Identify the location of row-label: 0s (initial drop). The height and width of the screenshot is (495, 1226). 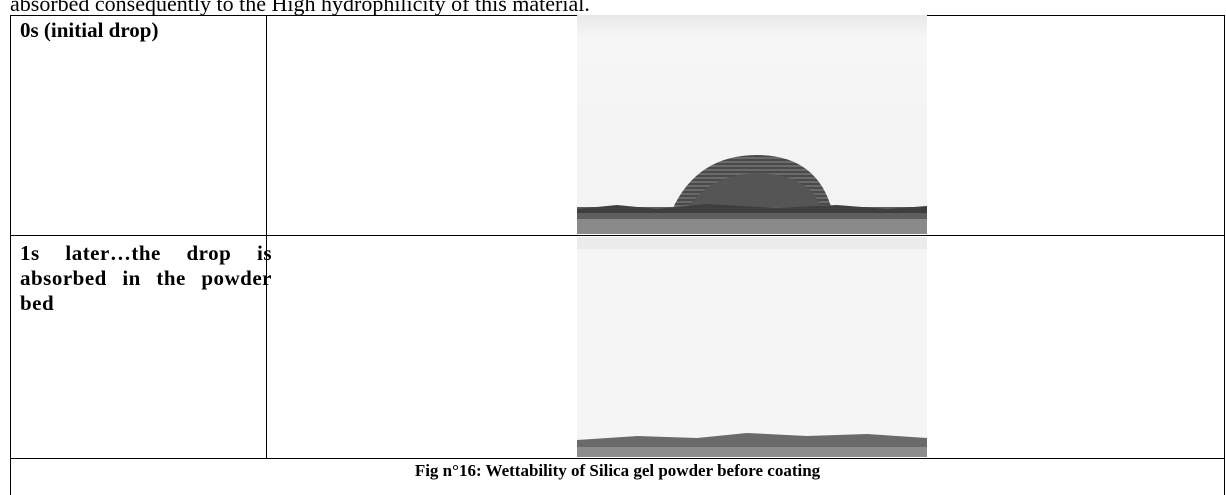
(89, 30).